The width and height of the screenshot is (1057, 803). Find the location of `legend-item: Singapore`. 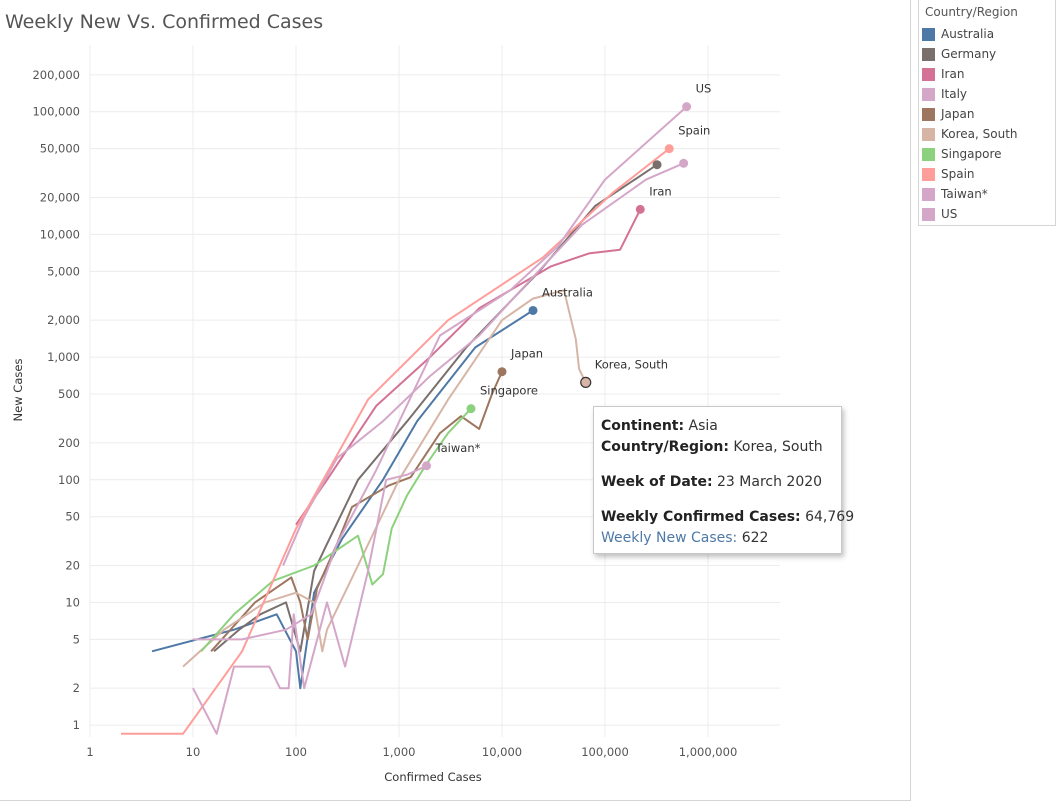

legend-item: Singapore is located at coordinates (987, 154).